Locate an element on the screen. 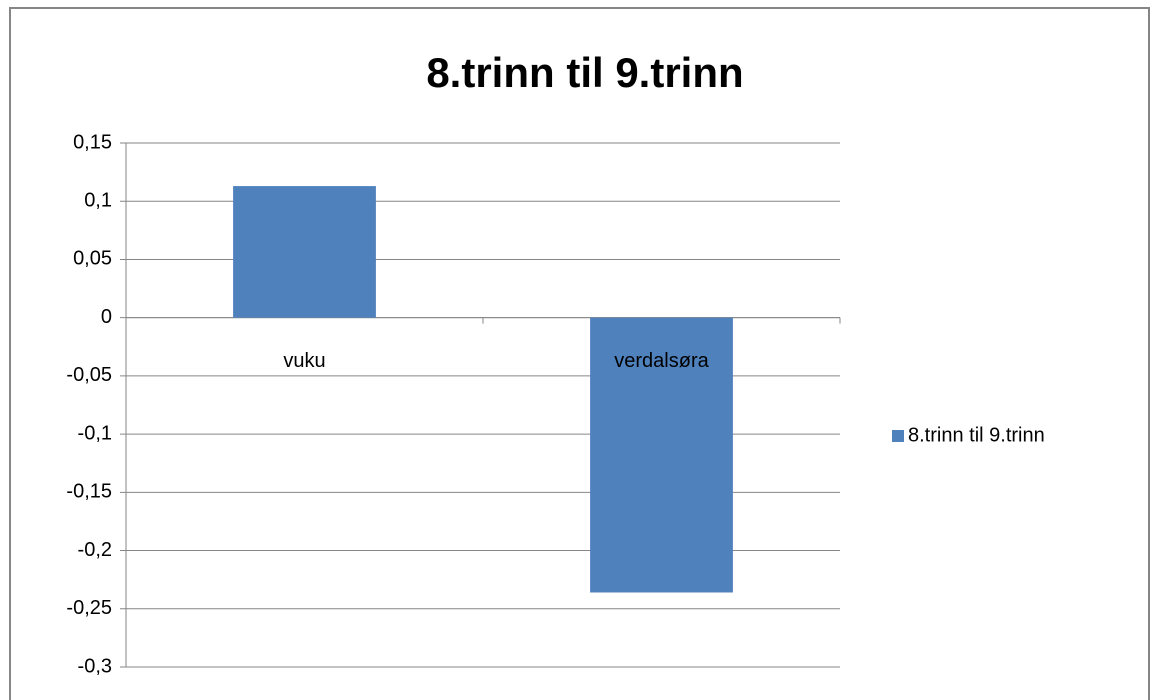 This screenshot has height=700, width=1159. y-tick-label: -0,3 is located at coordinates (95, 666).